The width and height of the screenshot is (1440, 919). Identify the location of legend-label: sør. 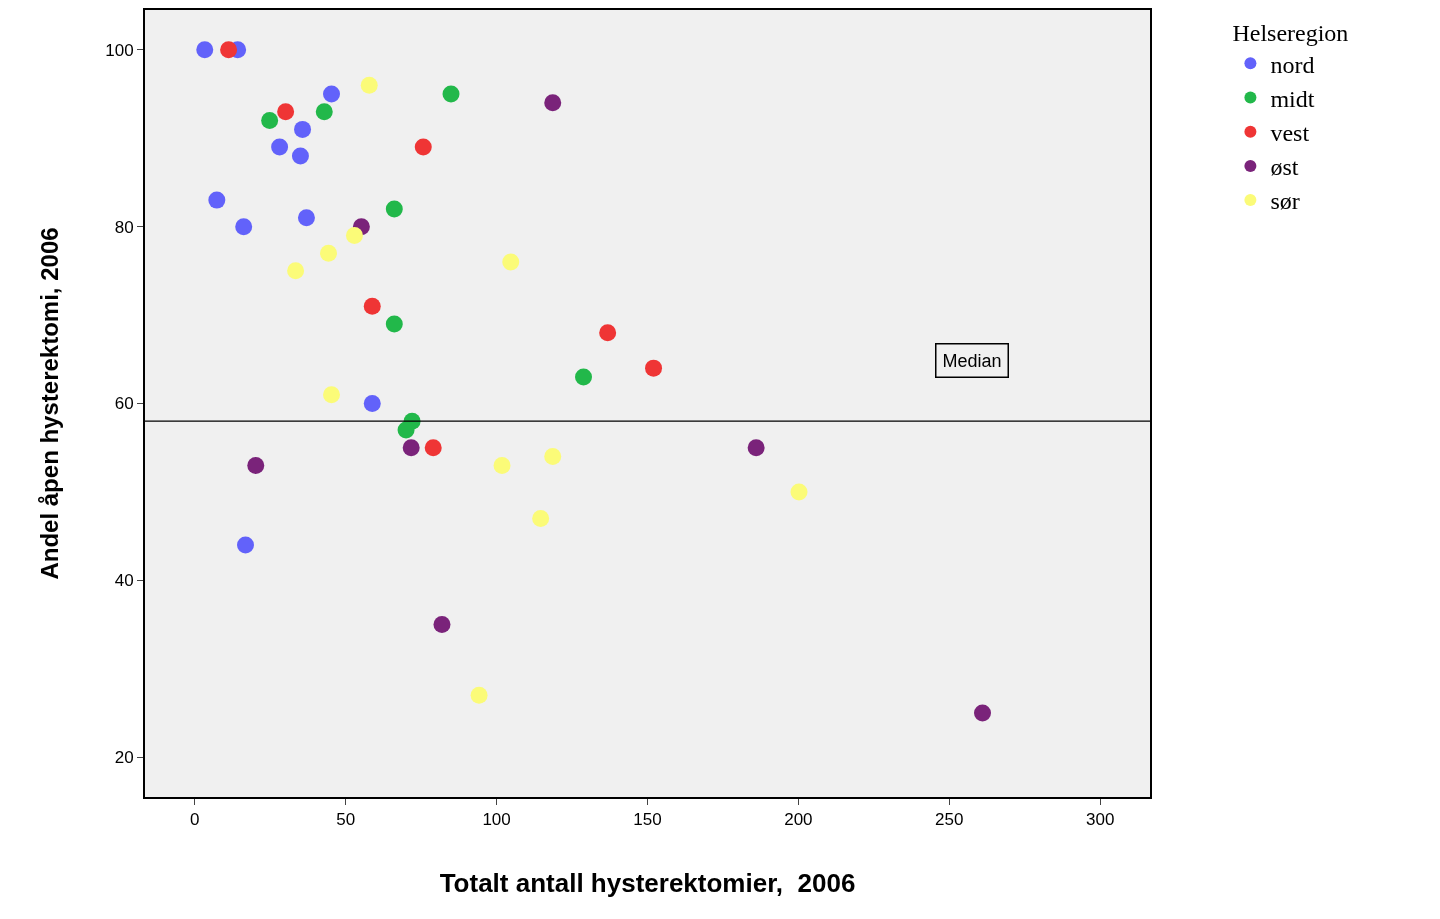
(1285, 201).